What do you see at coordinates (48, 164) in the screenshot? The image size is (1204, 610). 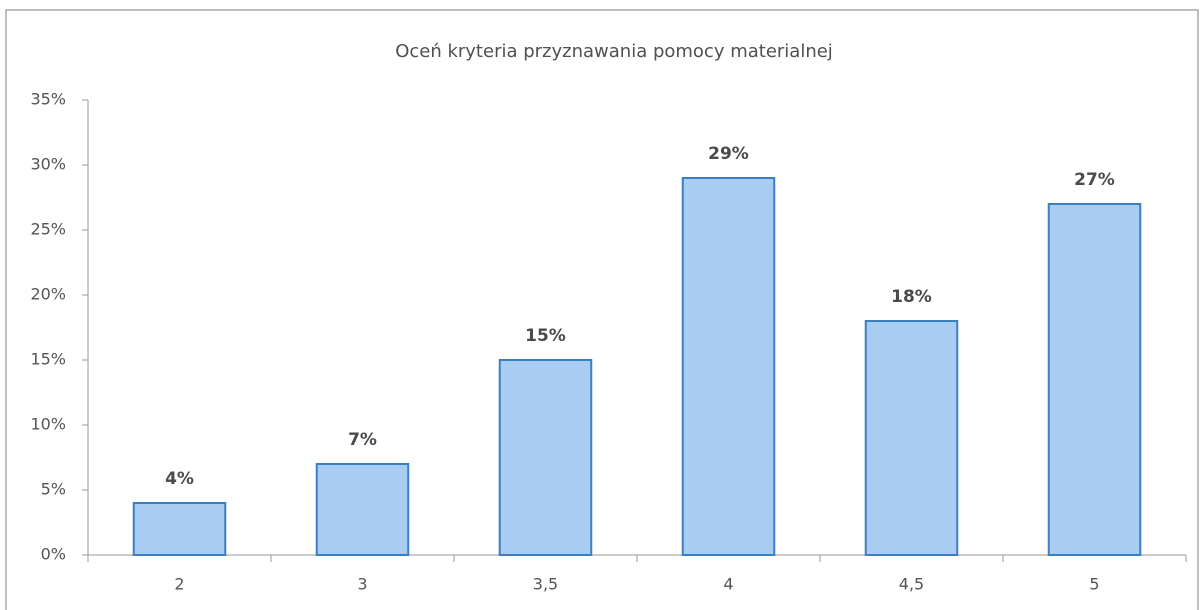 I see `y-tick-label: 30%` at bounding box center [48, 164].